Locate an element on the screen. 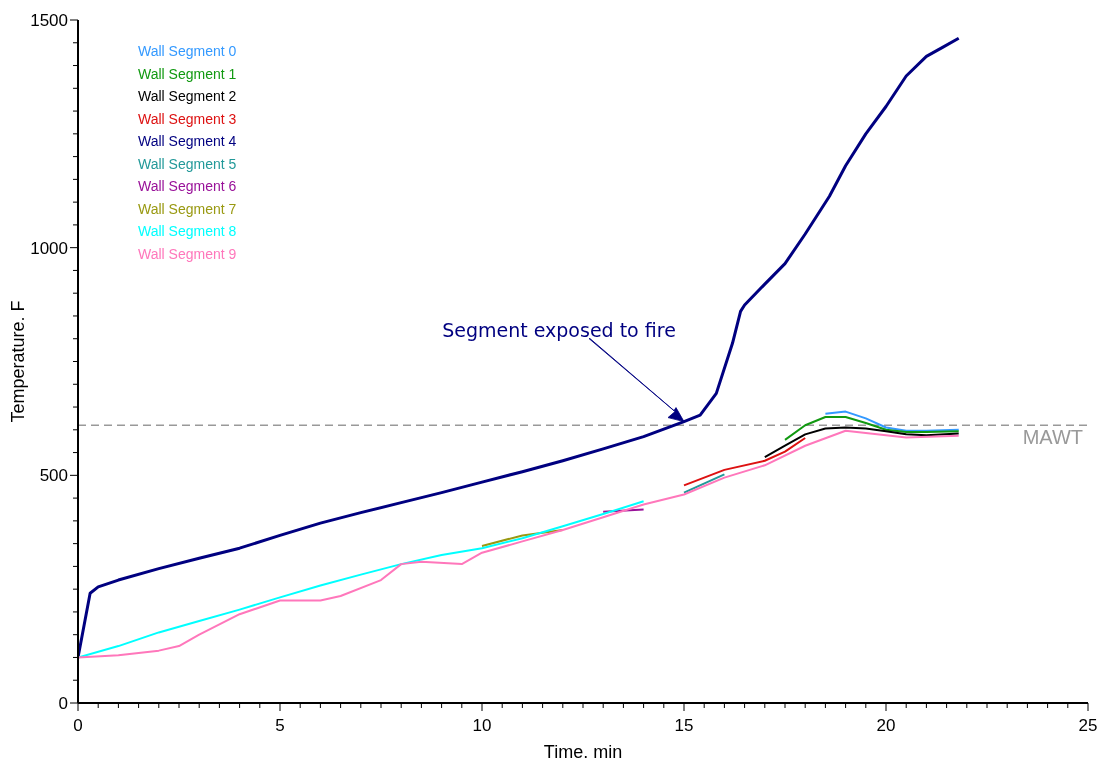 The height and width of the screenshot is (778, 1115). text: Wall Segment 2 is located at coordinates (187, 96).